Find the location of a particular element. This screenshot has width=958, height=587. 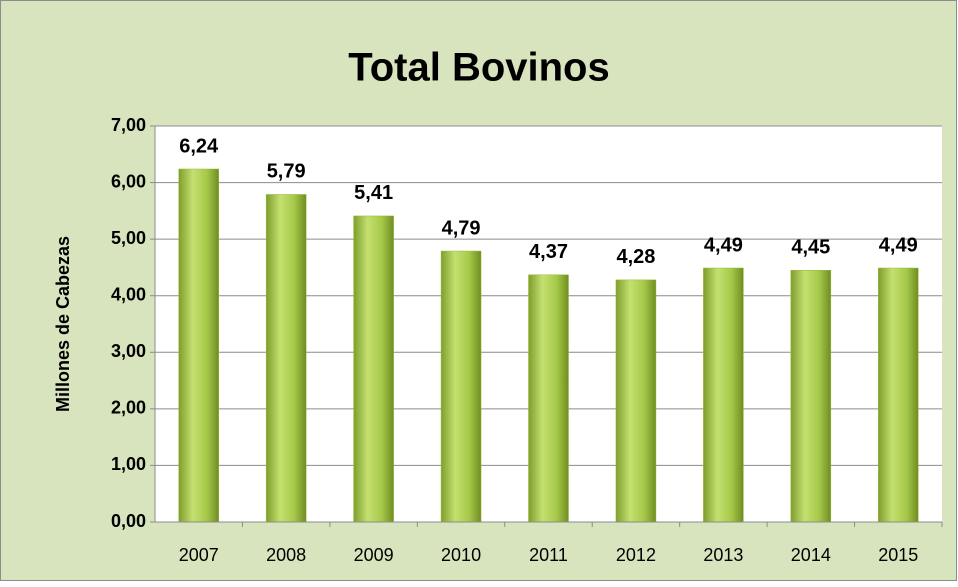

y-axis-label: Millones de Cabezas is located at coordinates (63, 324).